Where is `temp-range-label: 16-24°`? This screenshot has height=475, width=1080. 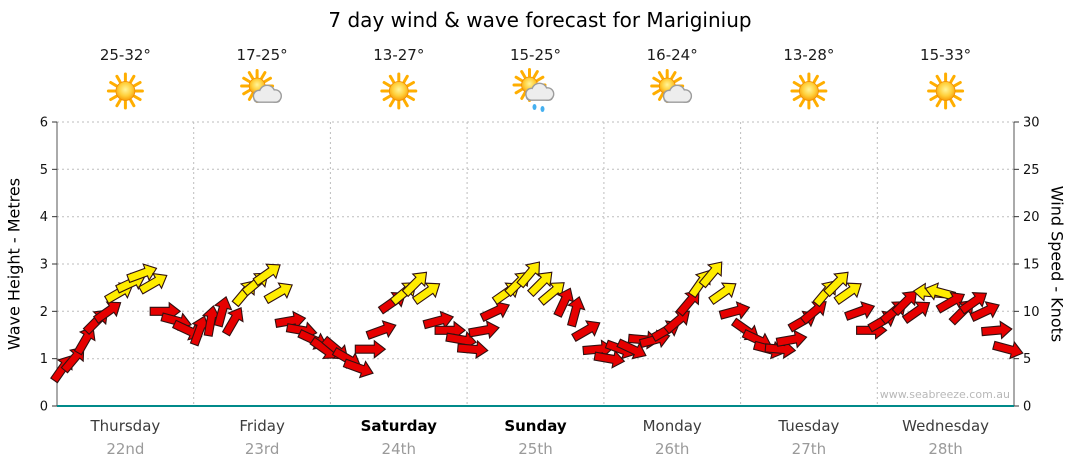
temp-range-label: 16-24° is located at coordinates (672, 55).